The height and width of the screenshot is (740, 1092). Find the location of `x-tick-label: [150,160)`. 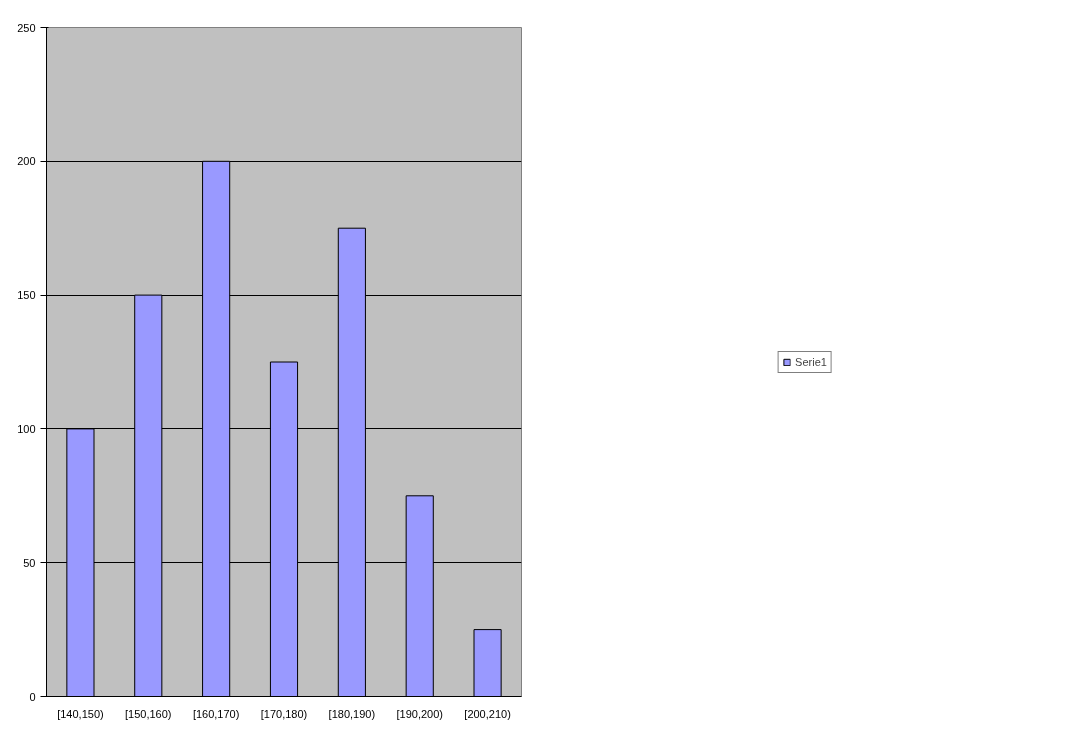

x-tick-label: [150,160) is located at coordinates (148, 713).